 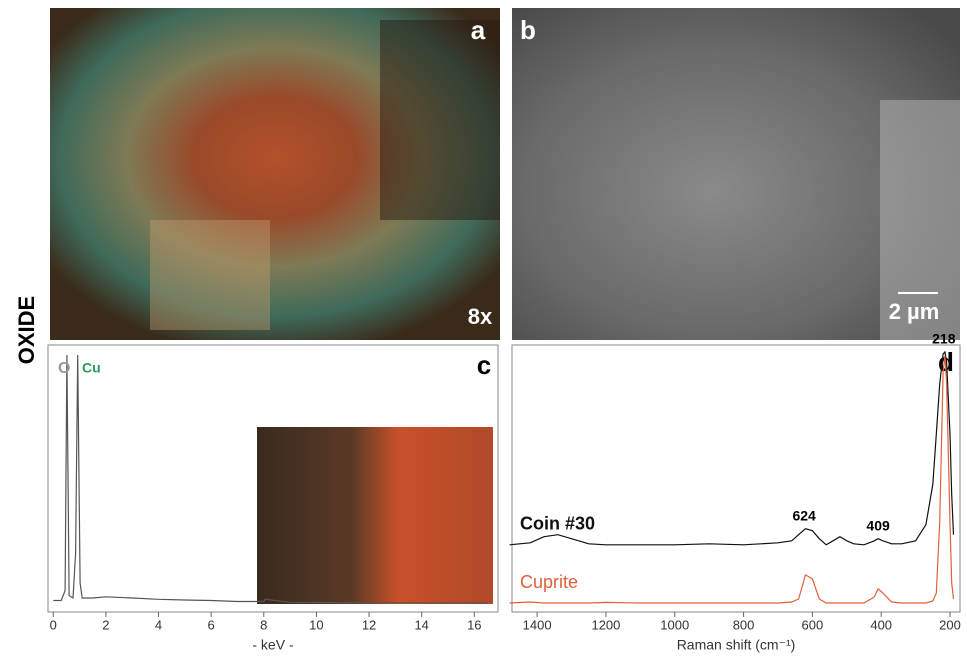 What do you see at coordinates (914, 311) in the screenshot?
I see `scale-bar-label: 2 µm` at bounding box center [914, 311].